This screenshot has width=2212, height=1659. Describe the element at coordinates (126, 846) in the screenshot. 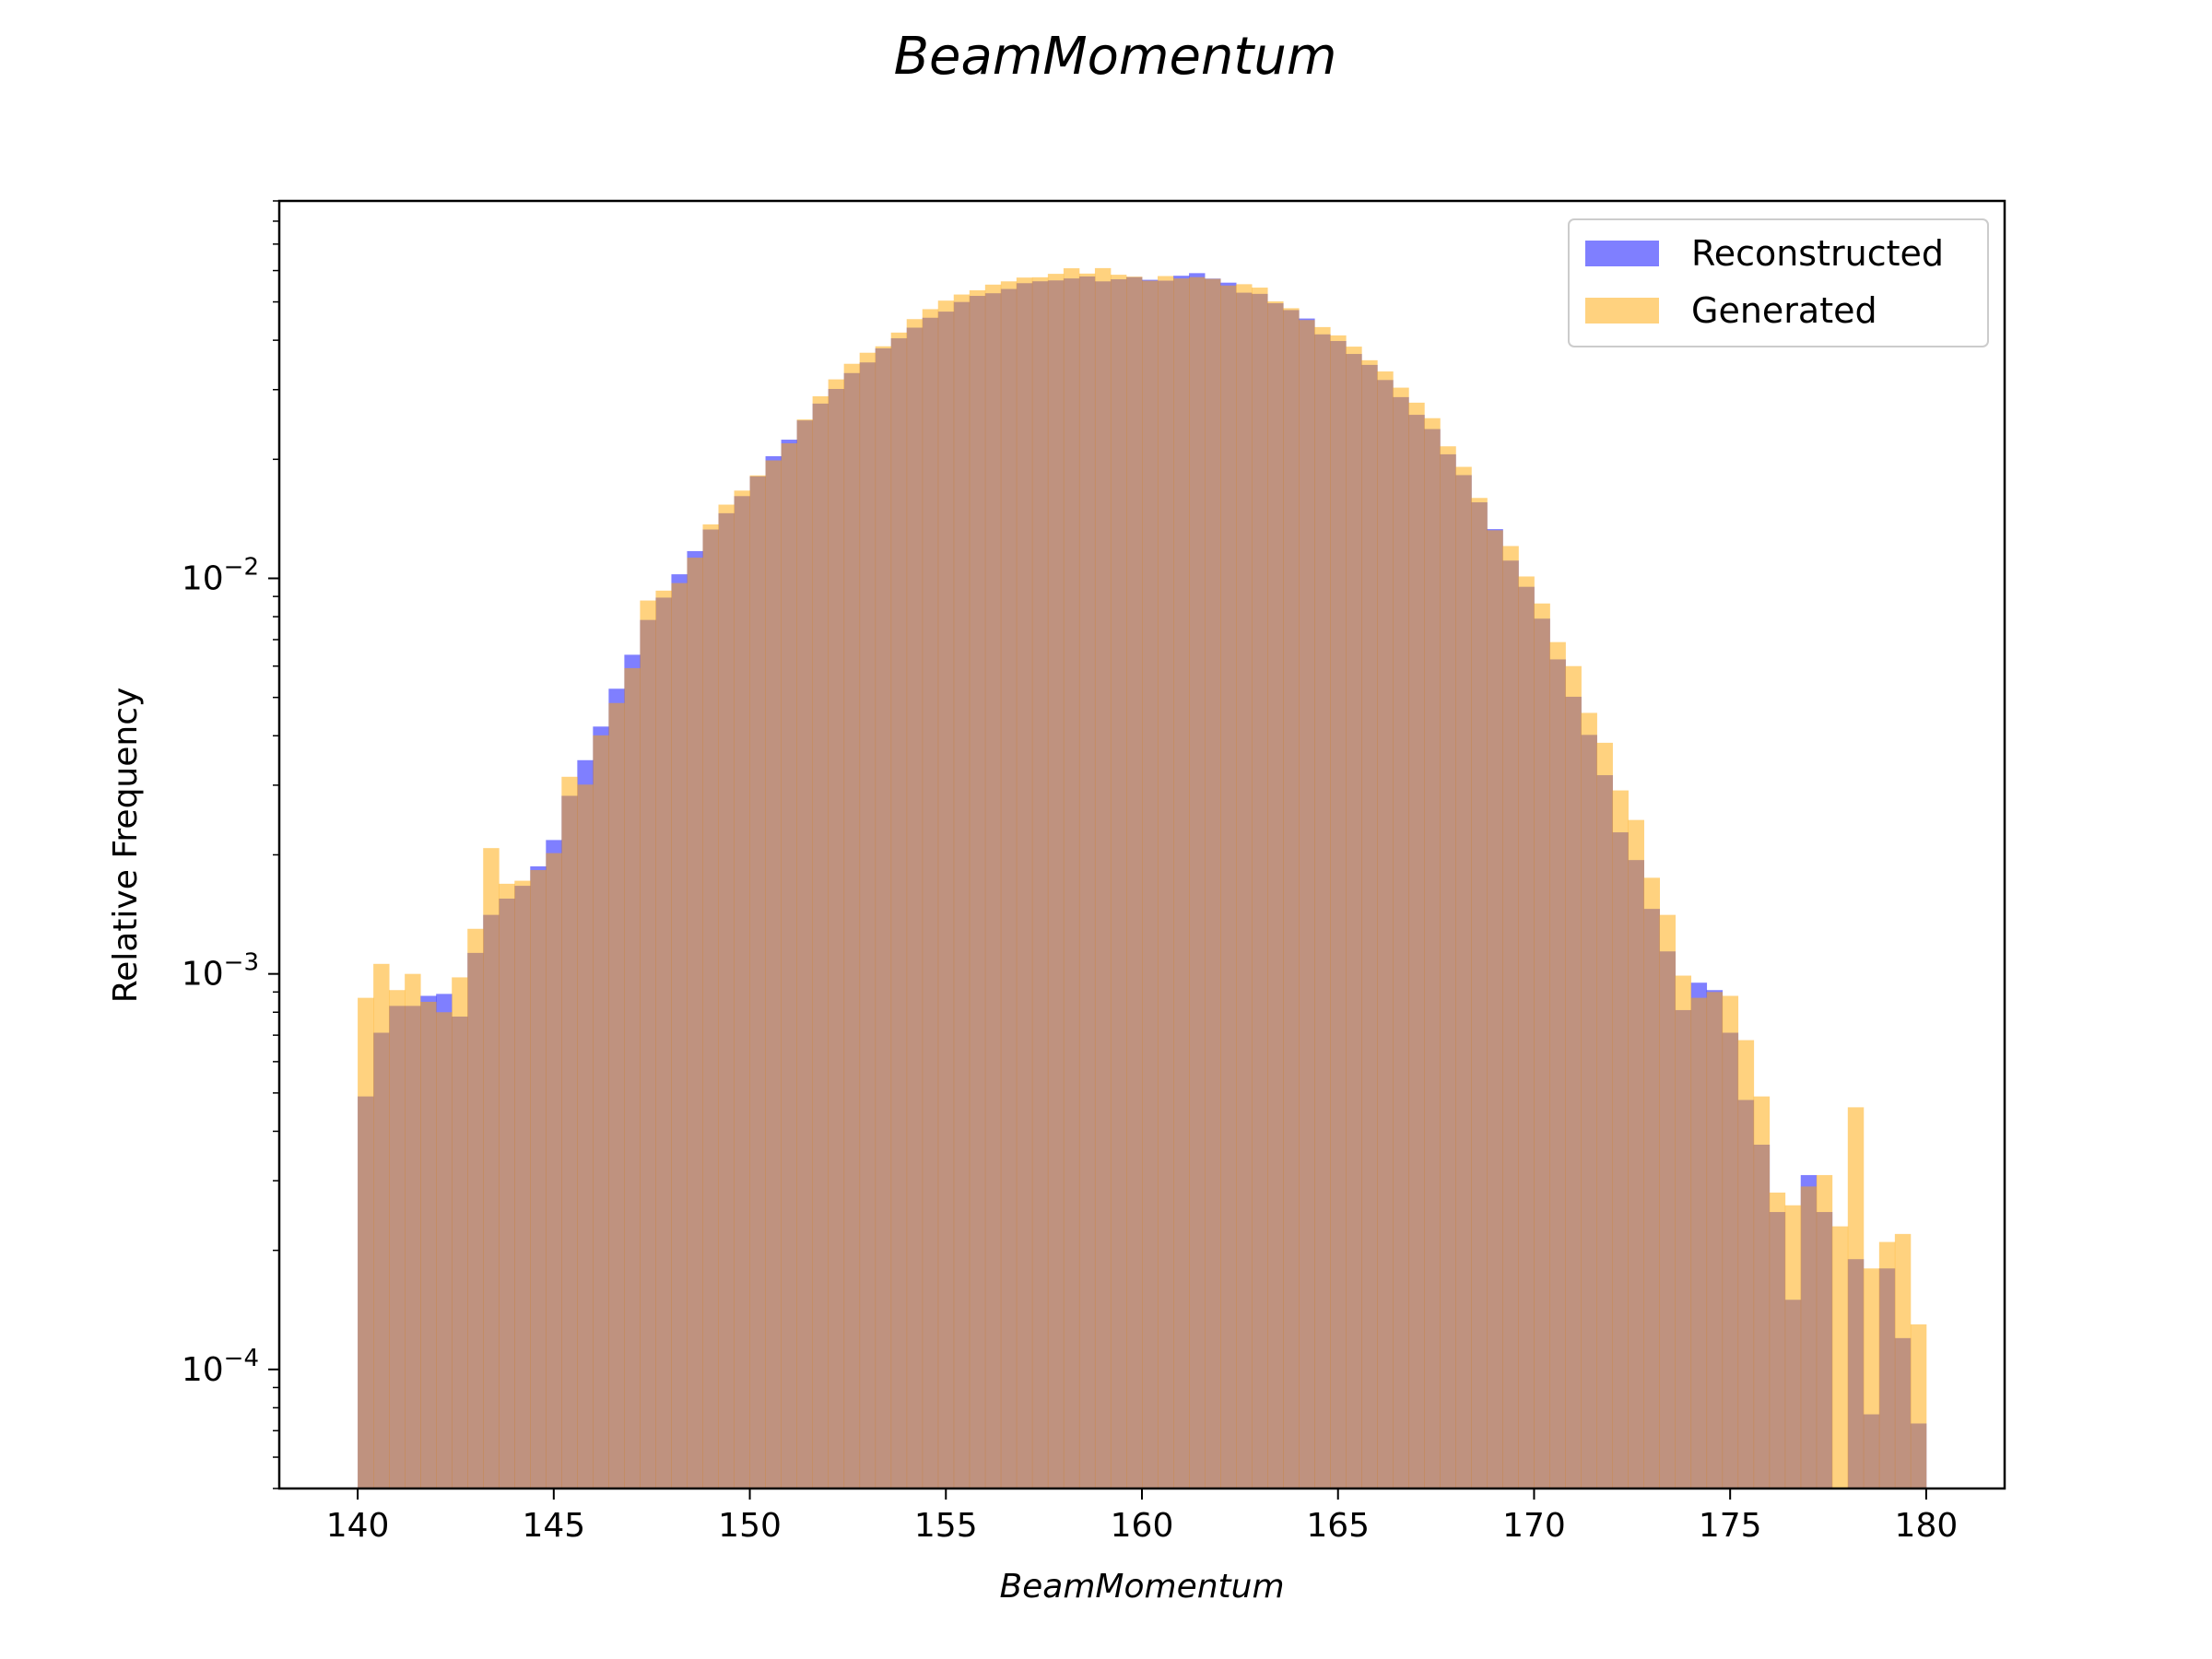

I see `y-axis-label: Relative Frequency` at that location.